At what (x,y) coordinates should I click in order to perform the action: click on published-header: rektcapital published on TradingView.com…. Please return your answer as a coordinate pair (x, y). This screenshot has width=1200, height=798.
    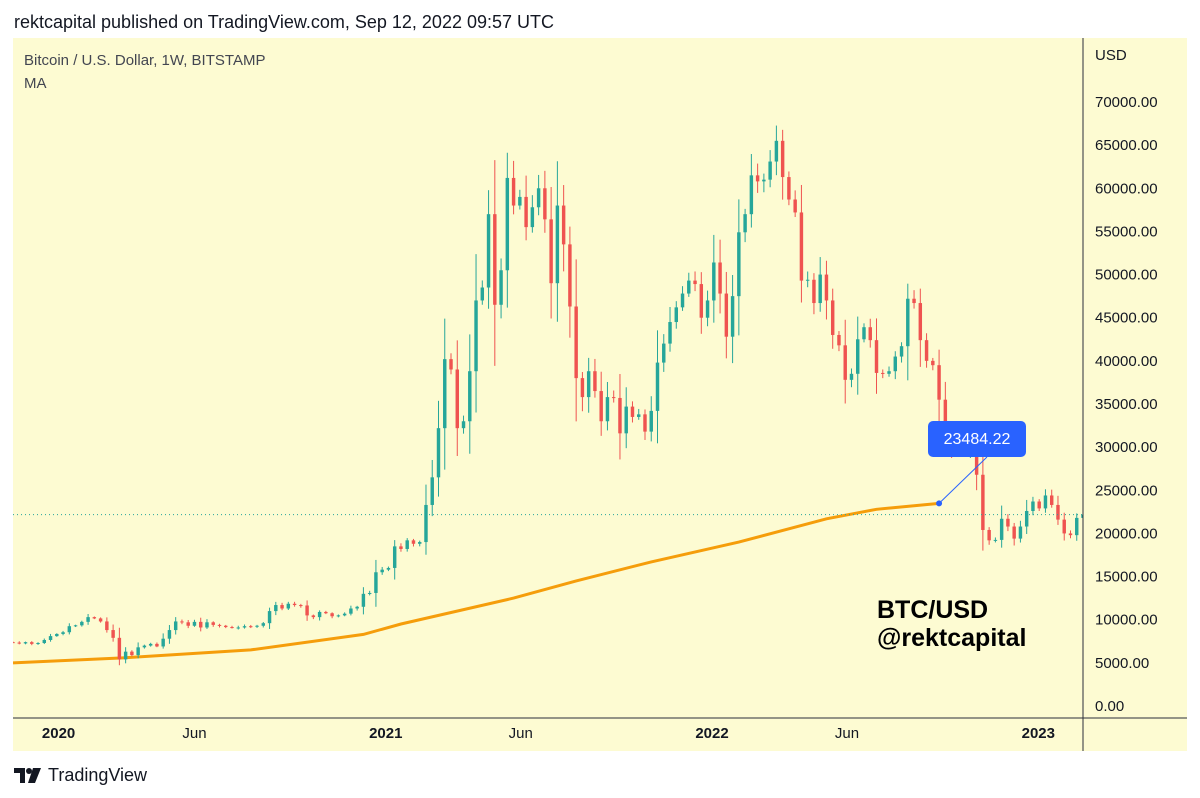
    Looking at the image, I should click on (284, 22).